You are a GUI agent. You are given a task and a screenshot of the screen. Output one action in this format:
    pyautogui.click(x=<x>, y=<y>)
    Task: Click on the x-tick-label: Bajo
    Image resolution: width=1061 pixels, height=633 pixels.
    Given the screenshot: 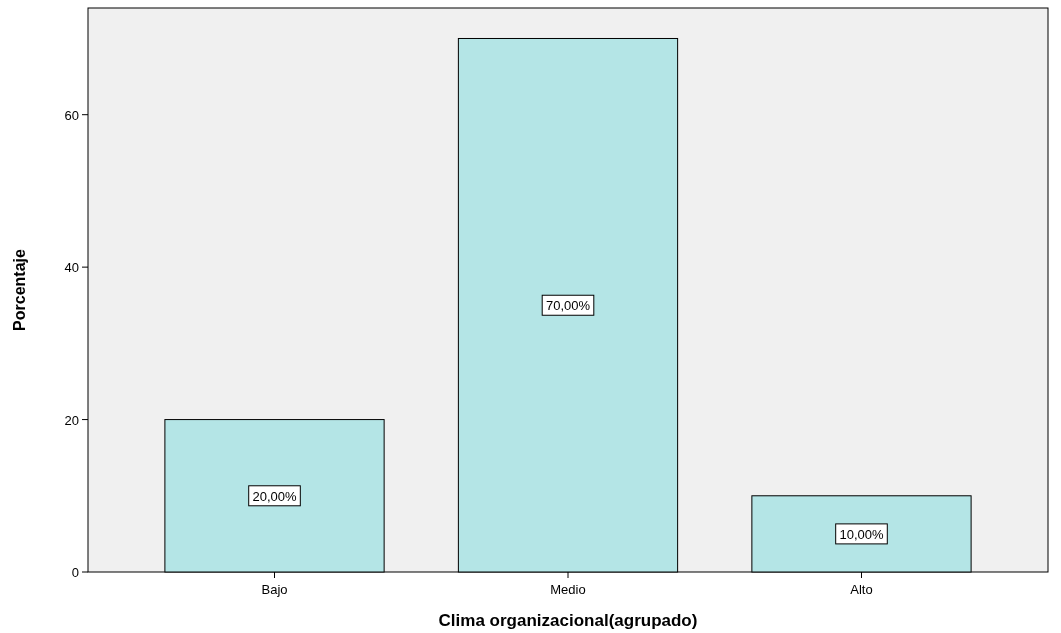 What is the action you would take?
    pyautogui.click(x=274, y=589)
    